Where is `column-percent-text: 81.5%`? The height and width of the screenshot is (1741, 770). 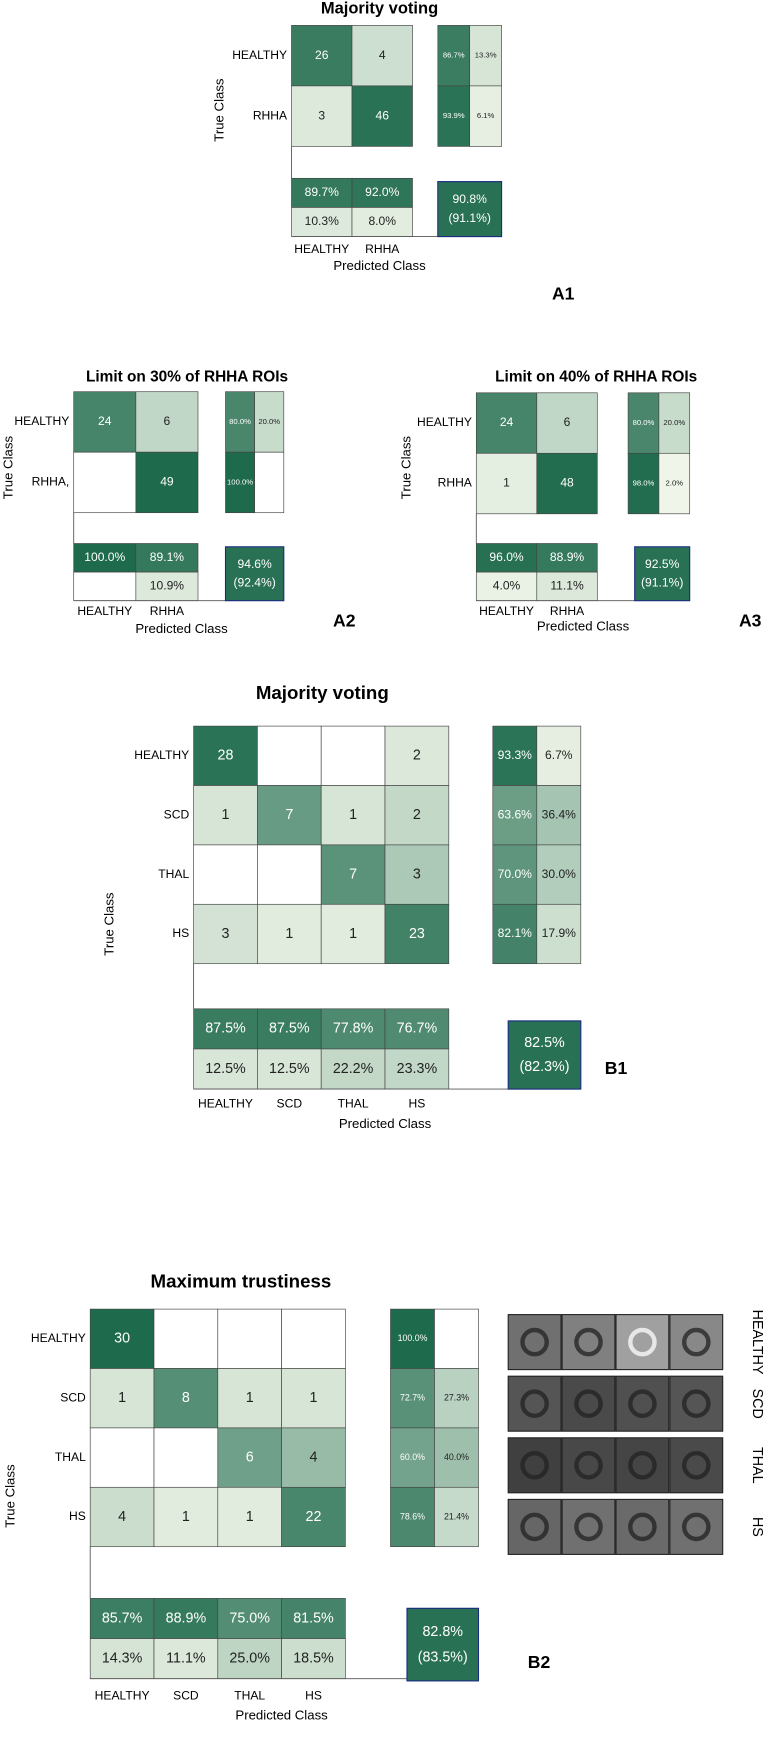
column-percent-text: 81.5% is located at coordinates (313, 1618).